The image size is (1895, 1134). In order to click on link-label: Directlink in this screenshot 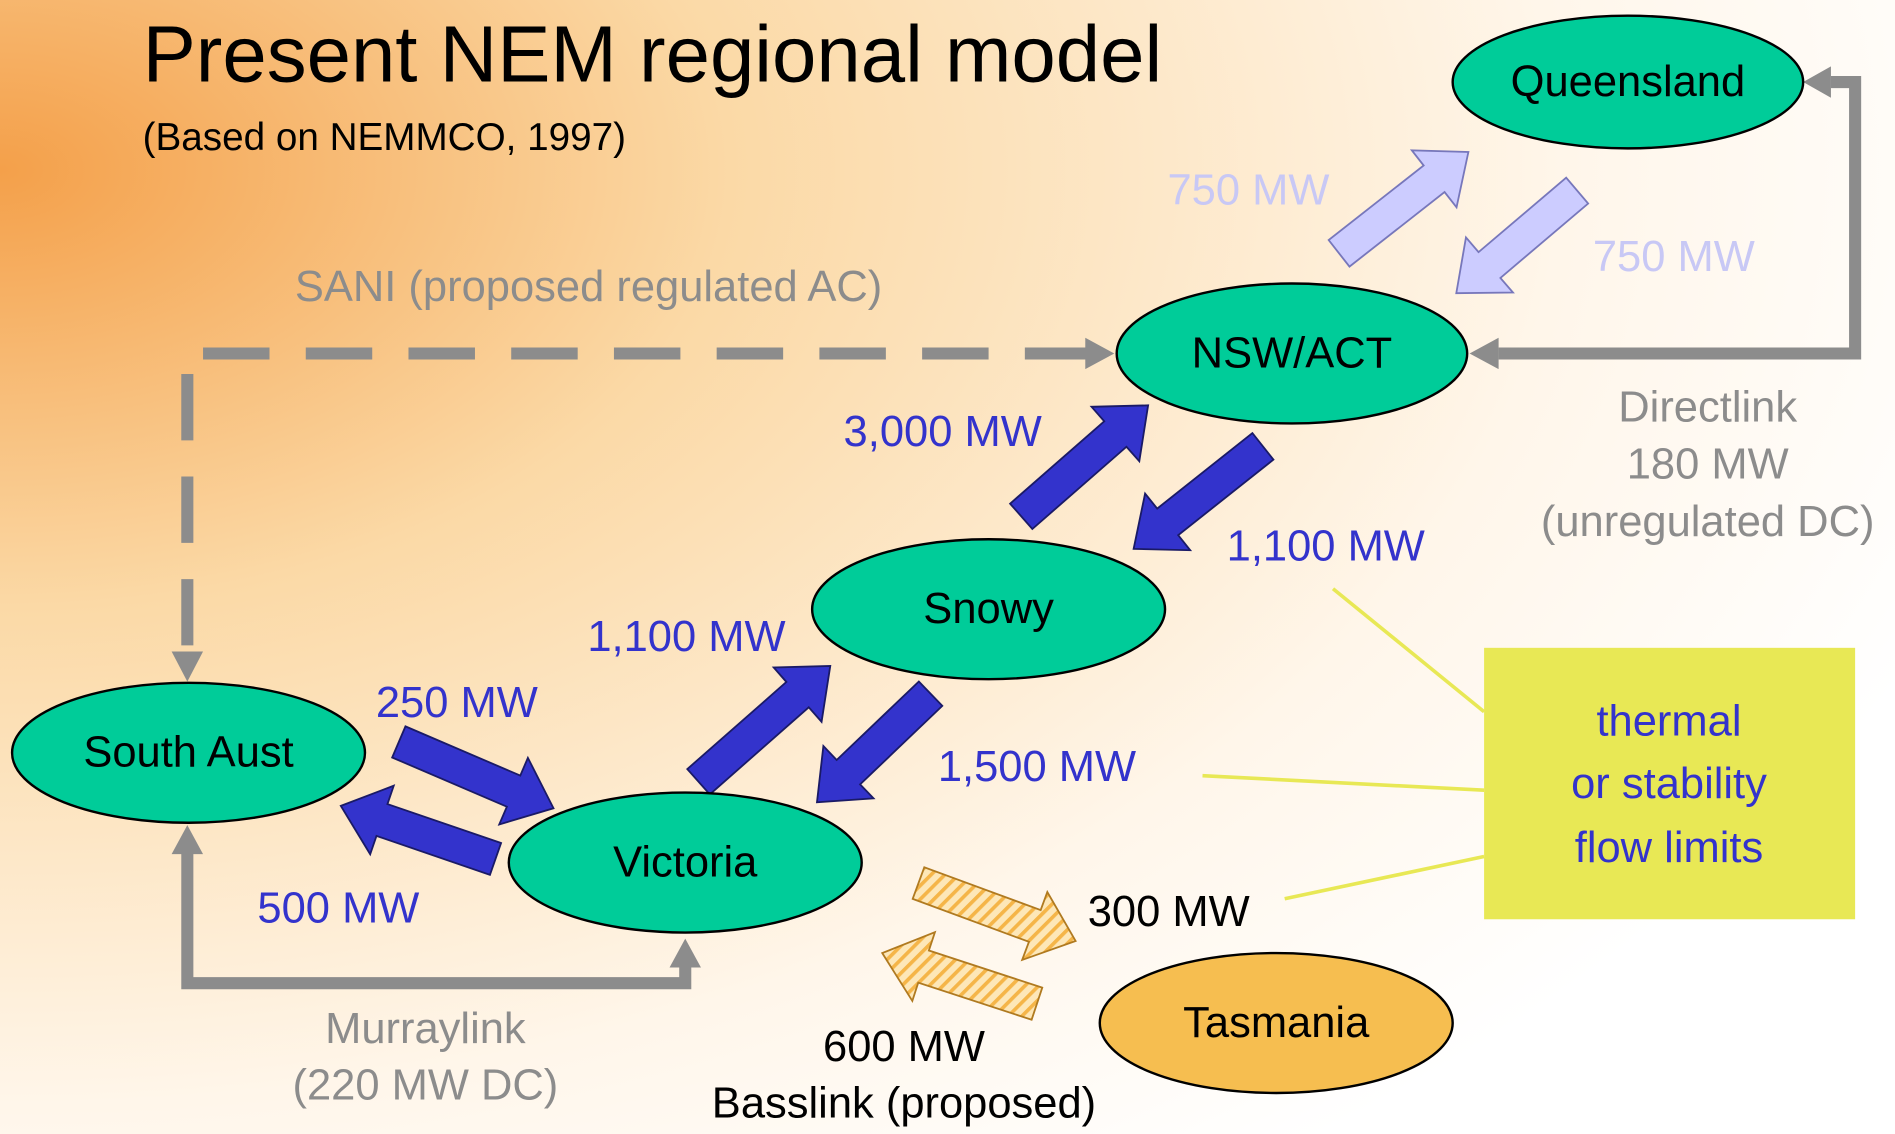, I will do `click(1707, 408)`.